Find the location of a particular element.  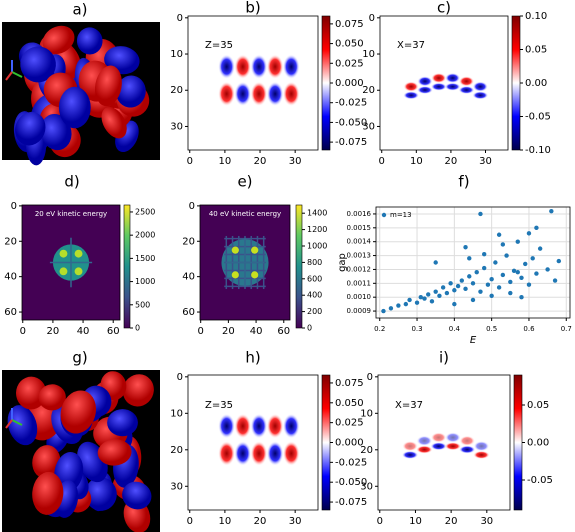

y-tick-label: 10 is located at coordinates (176, 413).